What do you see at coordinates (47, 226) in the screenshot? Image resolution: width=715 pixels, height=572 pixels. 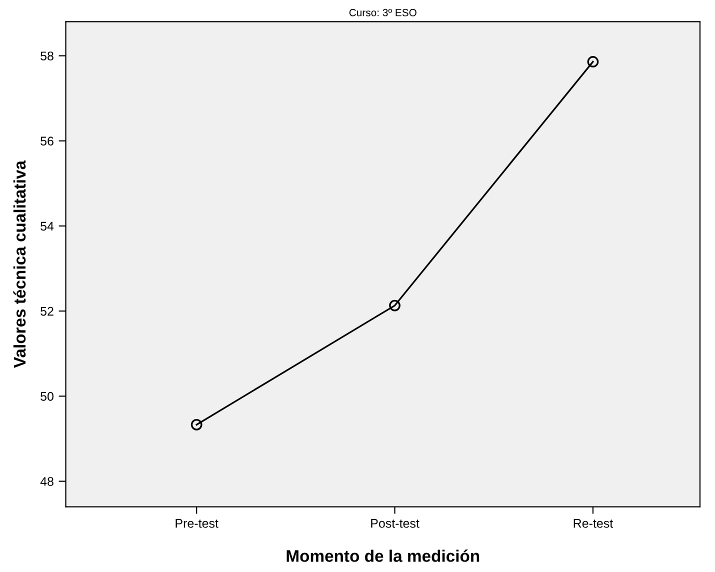 I see `y-tick-label: 54` at bounding box center [47, 226].